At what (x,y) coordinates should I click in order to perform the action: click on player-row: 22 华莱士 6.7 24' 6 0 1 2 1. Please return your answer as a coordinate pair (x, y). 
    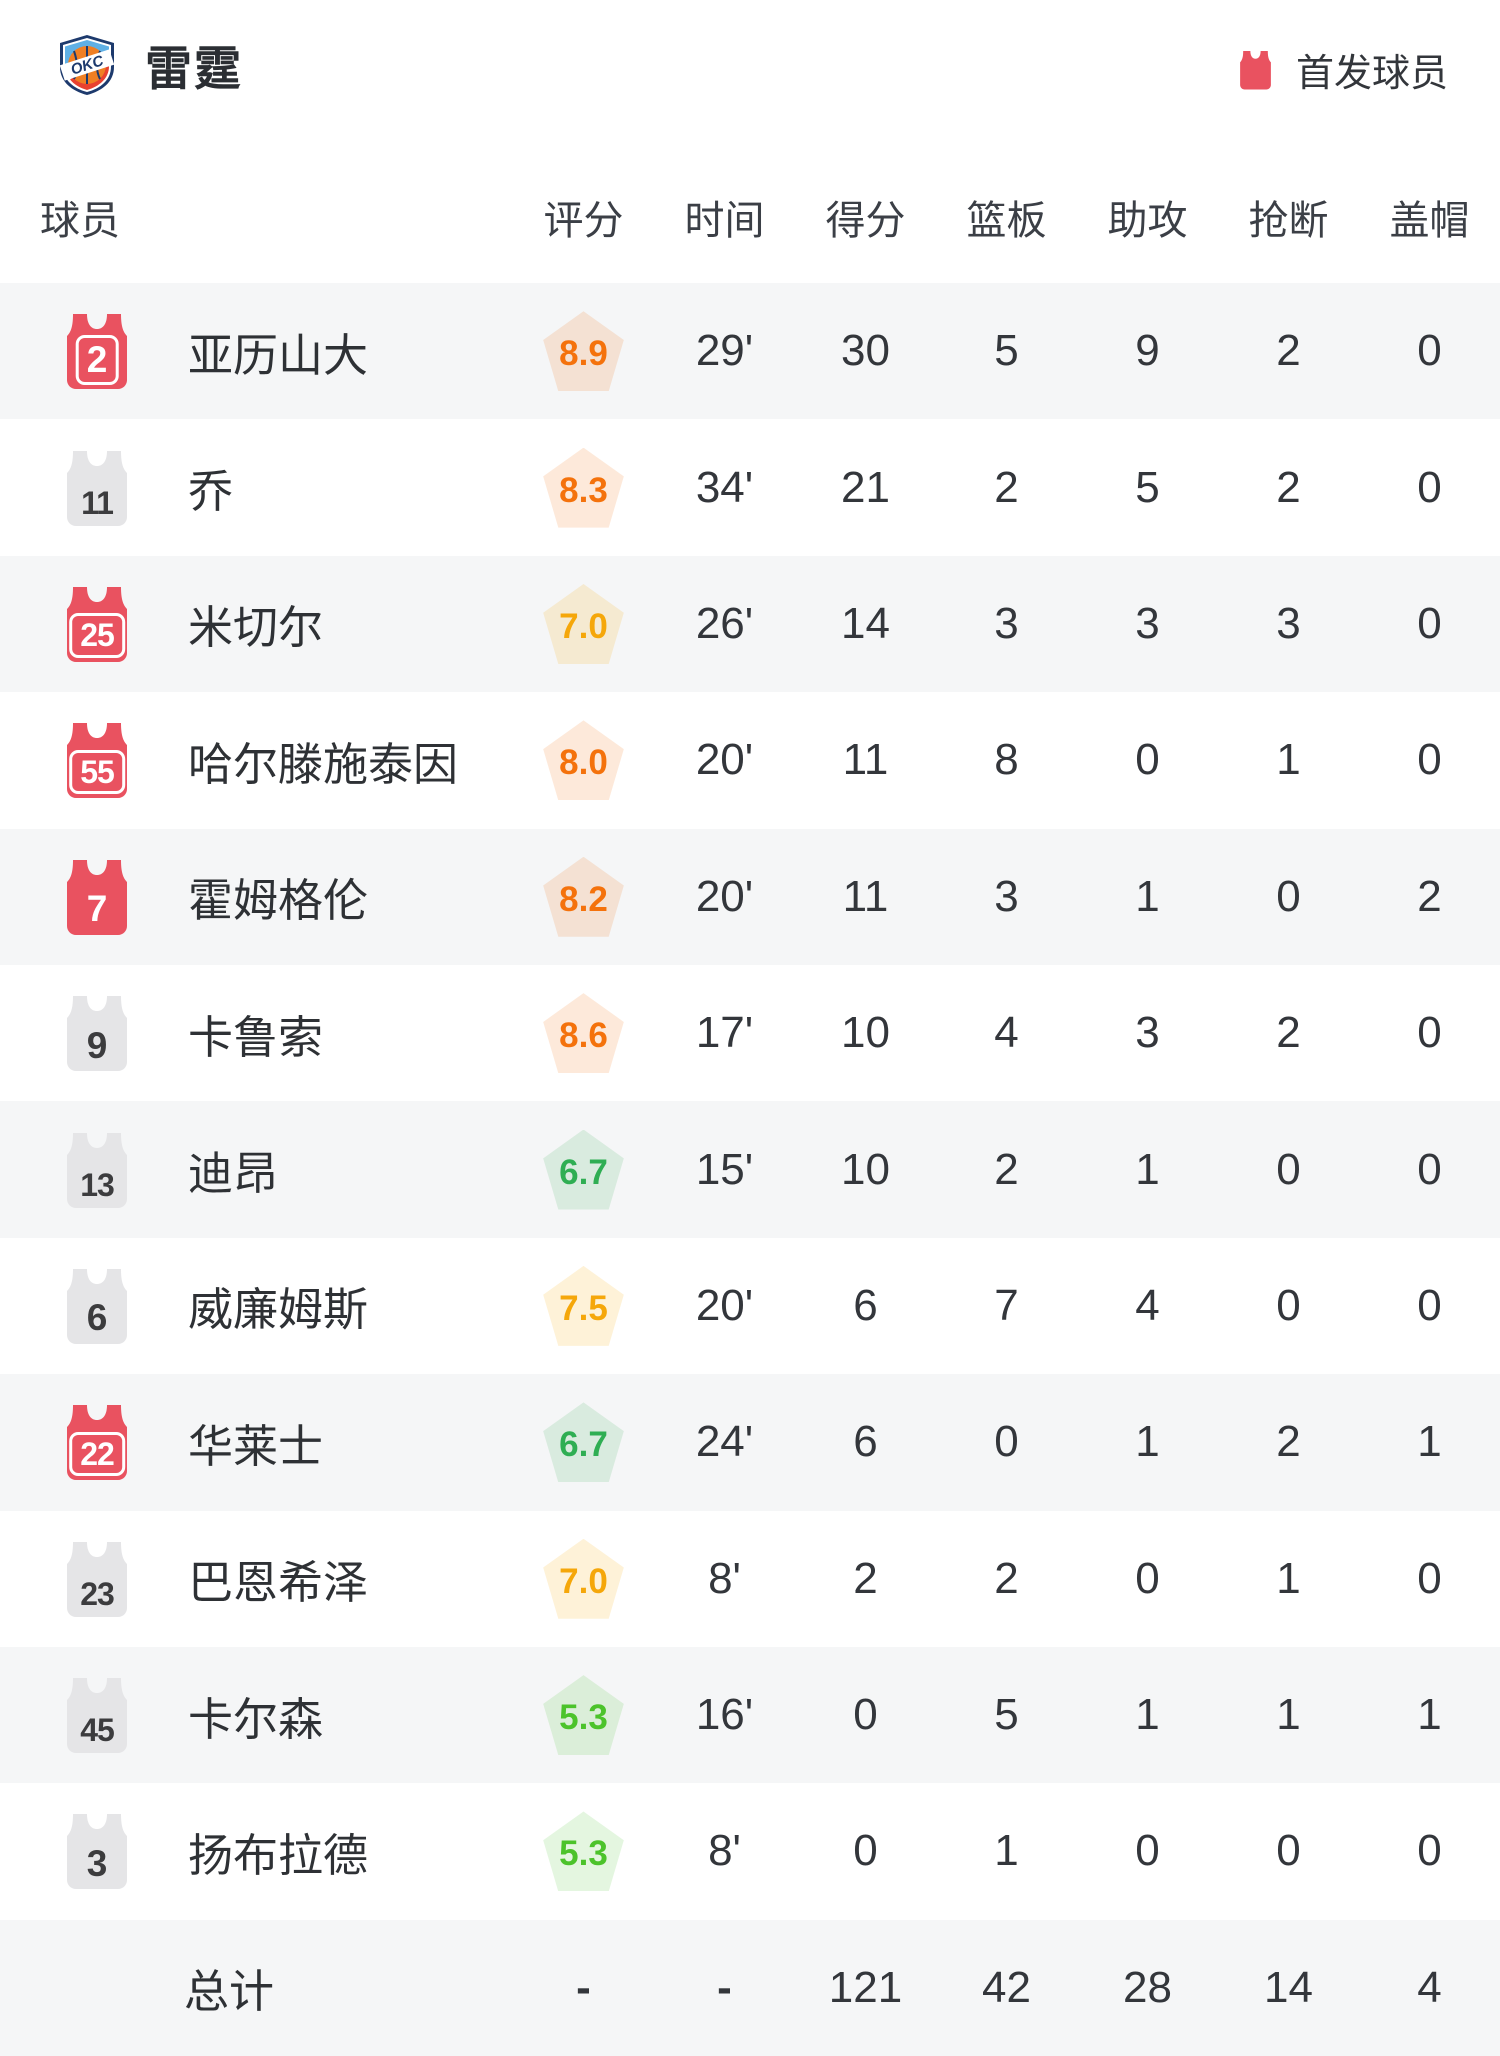
    Looking at the image, I should click on (750, 1442).